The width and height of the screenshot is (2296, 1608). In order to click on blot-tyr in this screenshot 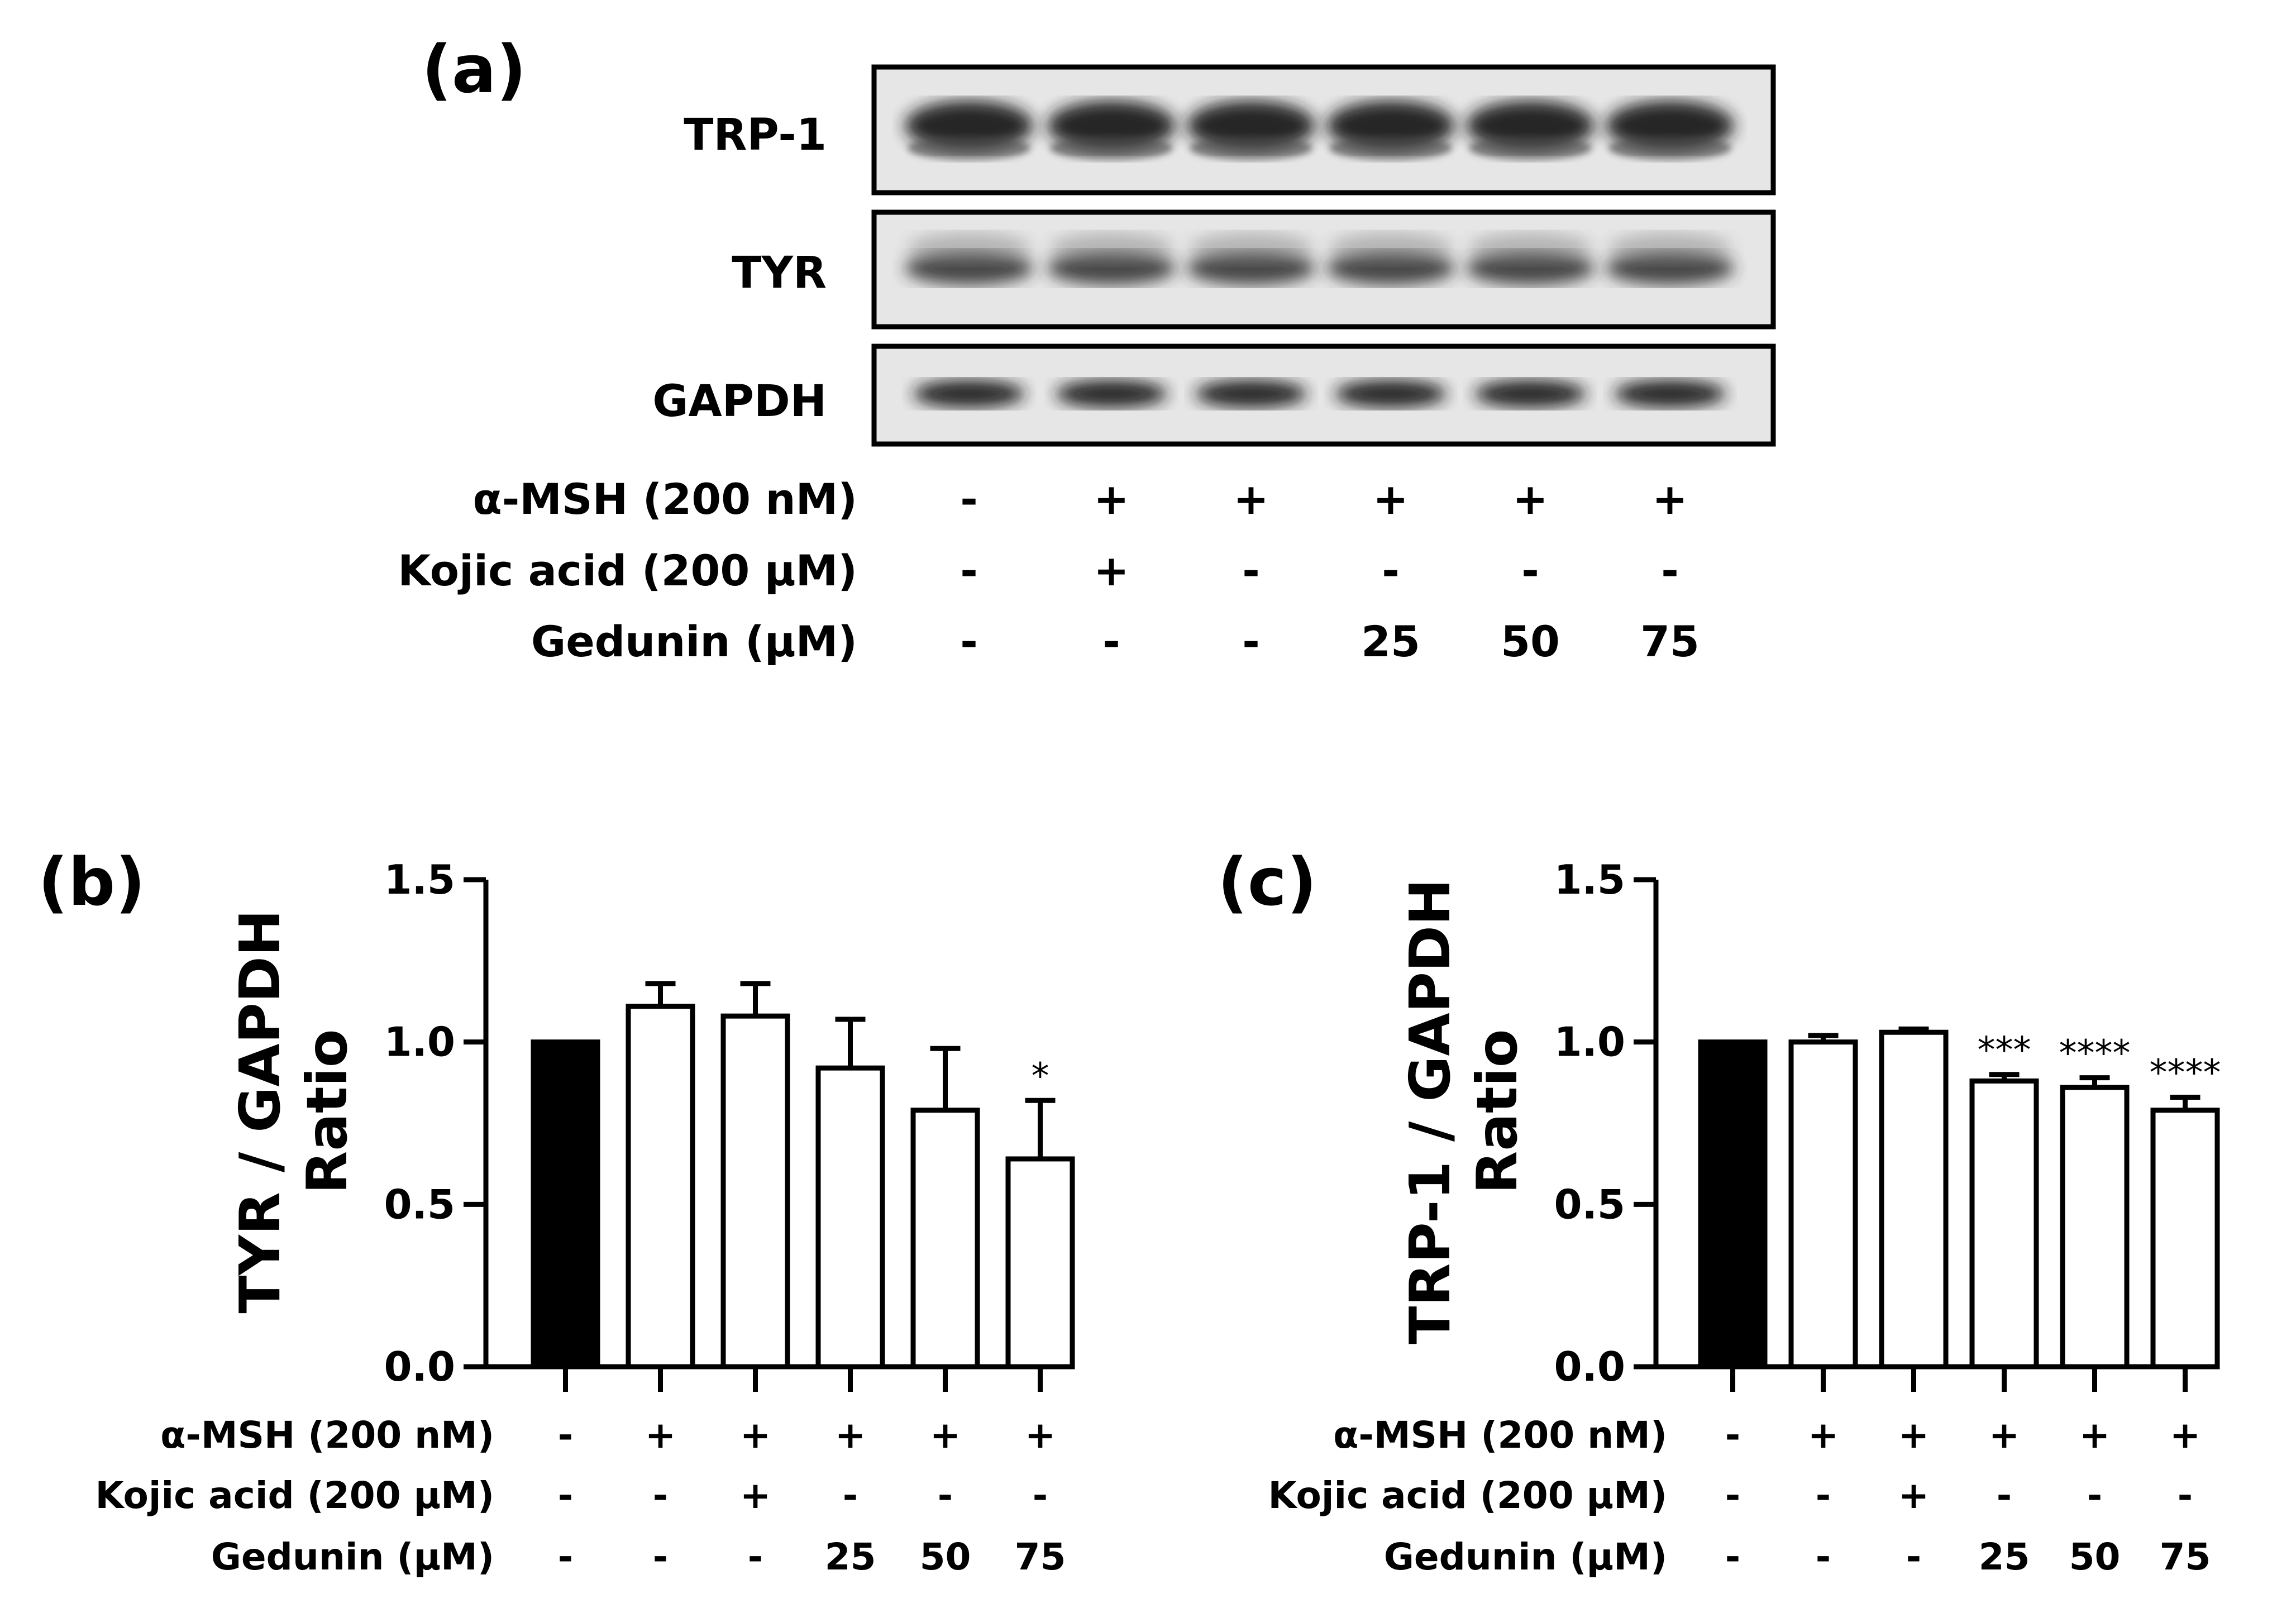, I will do `click(1324, 269)`.